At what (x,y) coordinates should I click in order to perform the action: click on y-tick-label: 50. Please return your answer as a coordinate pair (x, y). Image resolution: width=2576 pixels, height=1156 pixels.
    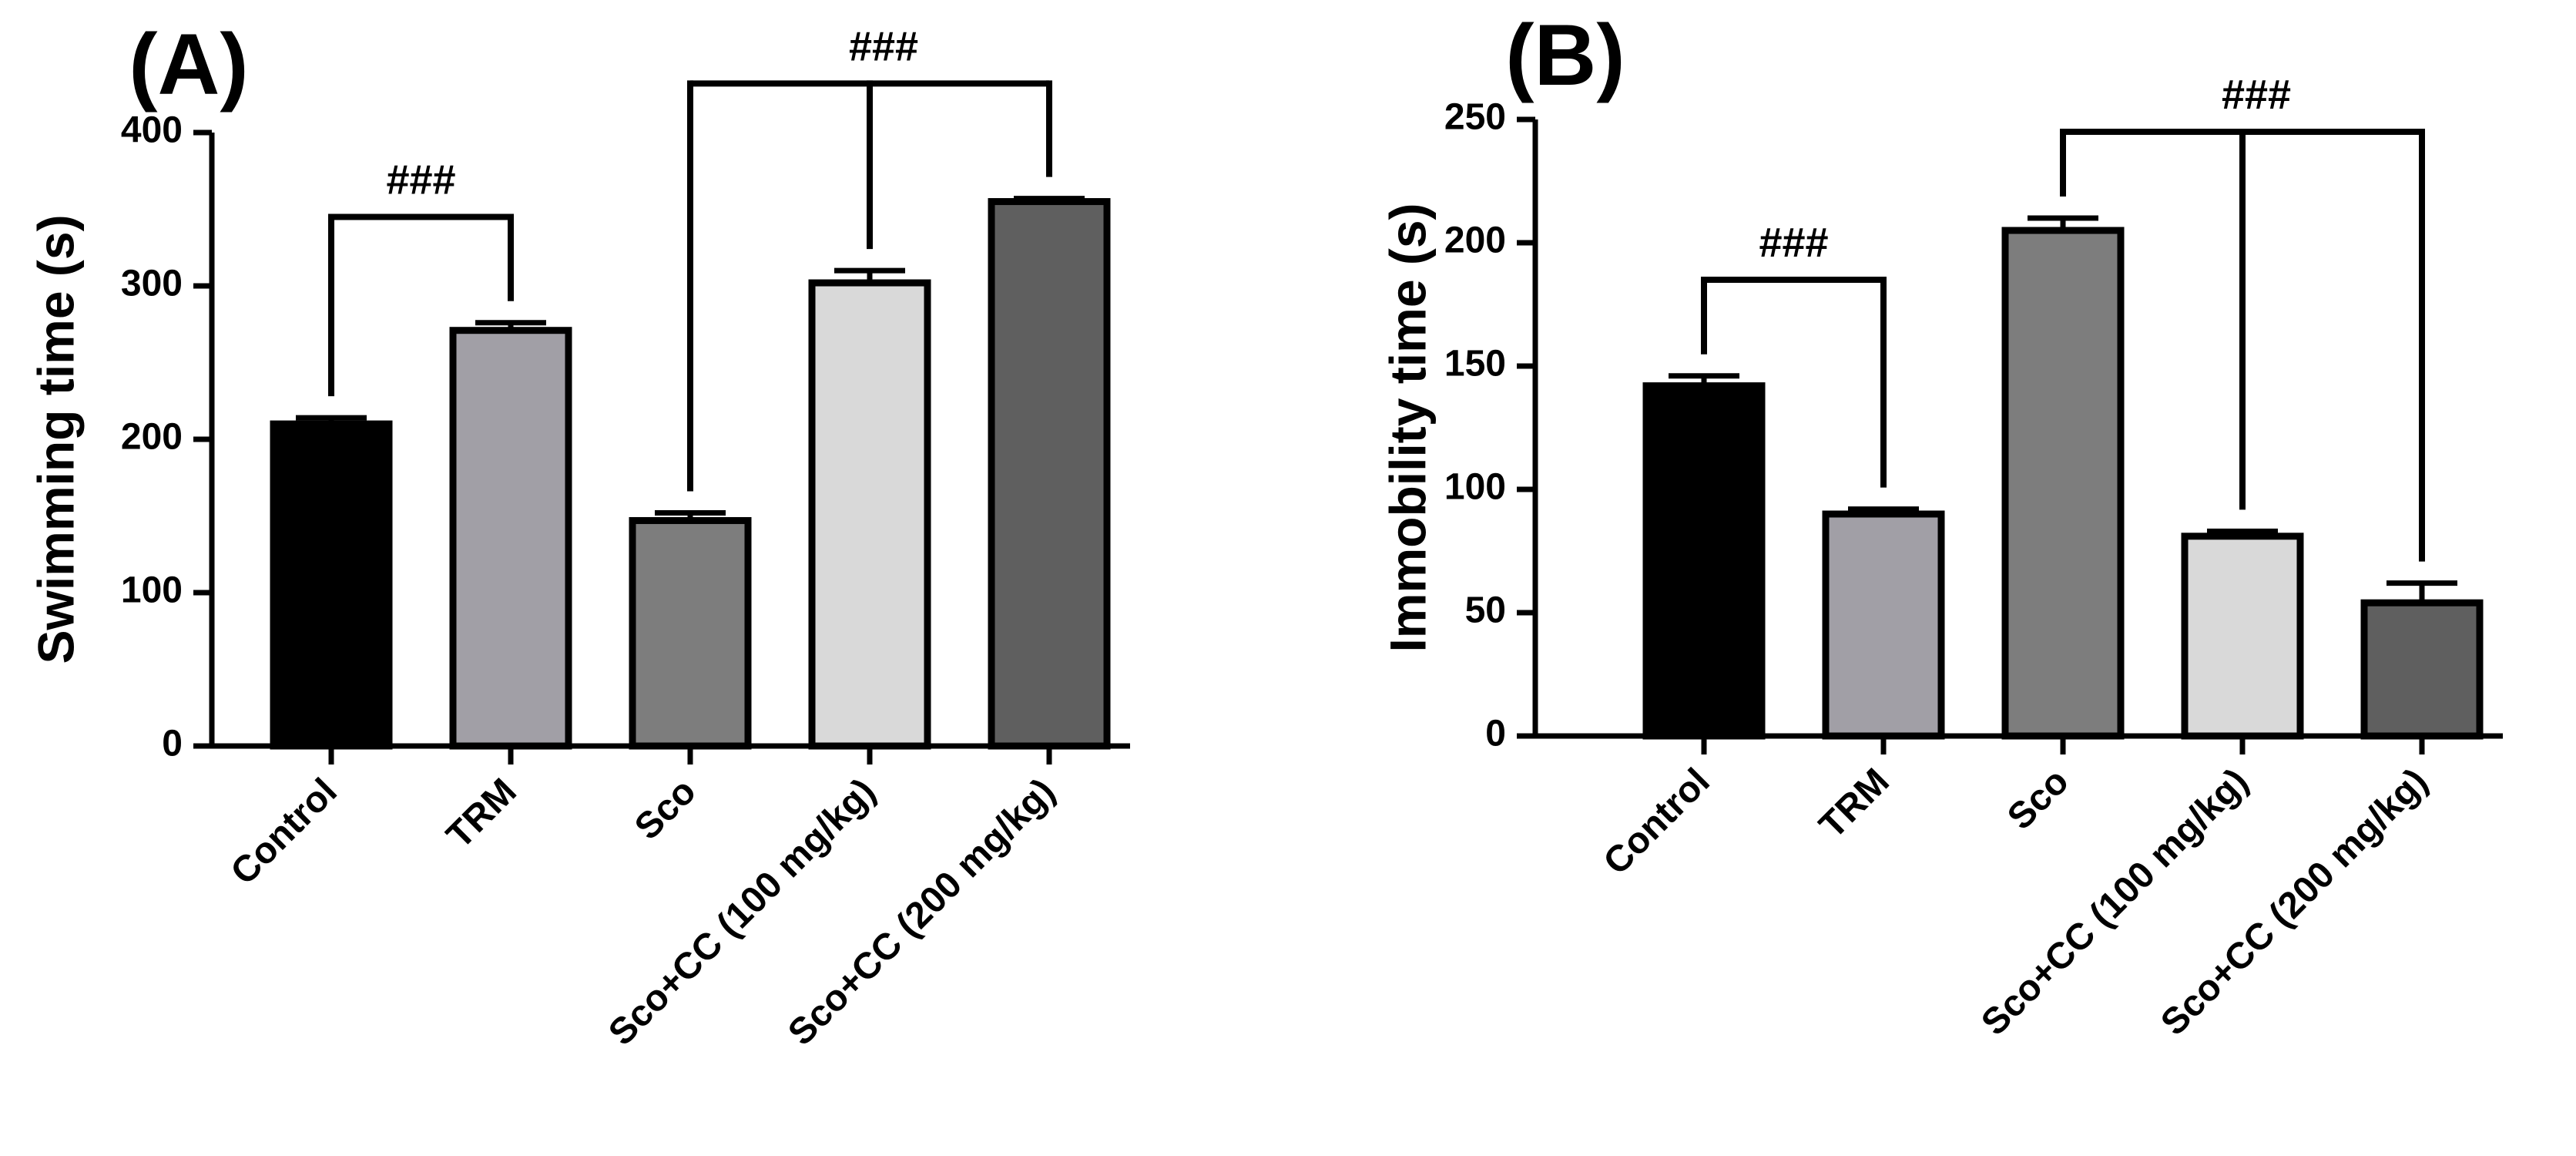
    Looking at the image, I should click on (1485, 610).